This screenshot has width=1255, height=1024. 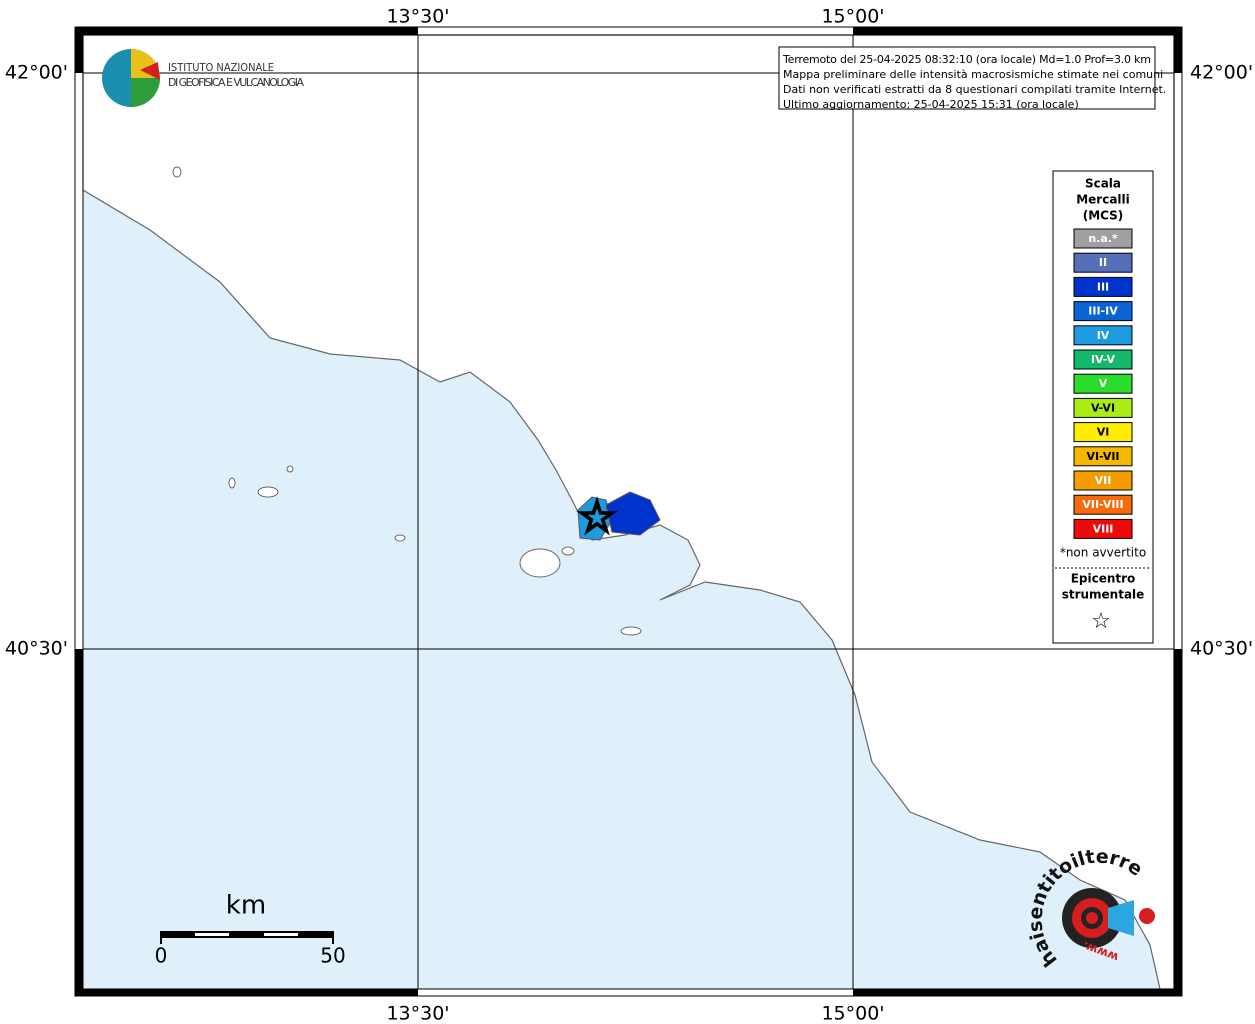 What do you see at coordinates (596, 517) in the screenshot?
I see `epicenter-star: ☆` at bounding box center [596, 517].